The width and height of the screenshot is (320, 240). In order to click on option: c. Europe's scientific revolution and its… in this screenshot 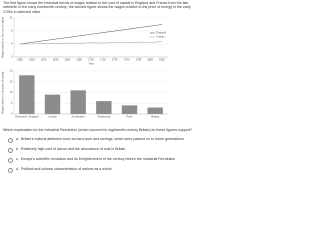, I will do `click(102, 160)`.